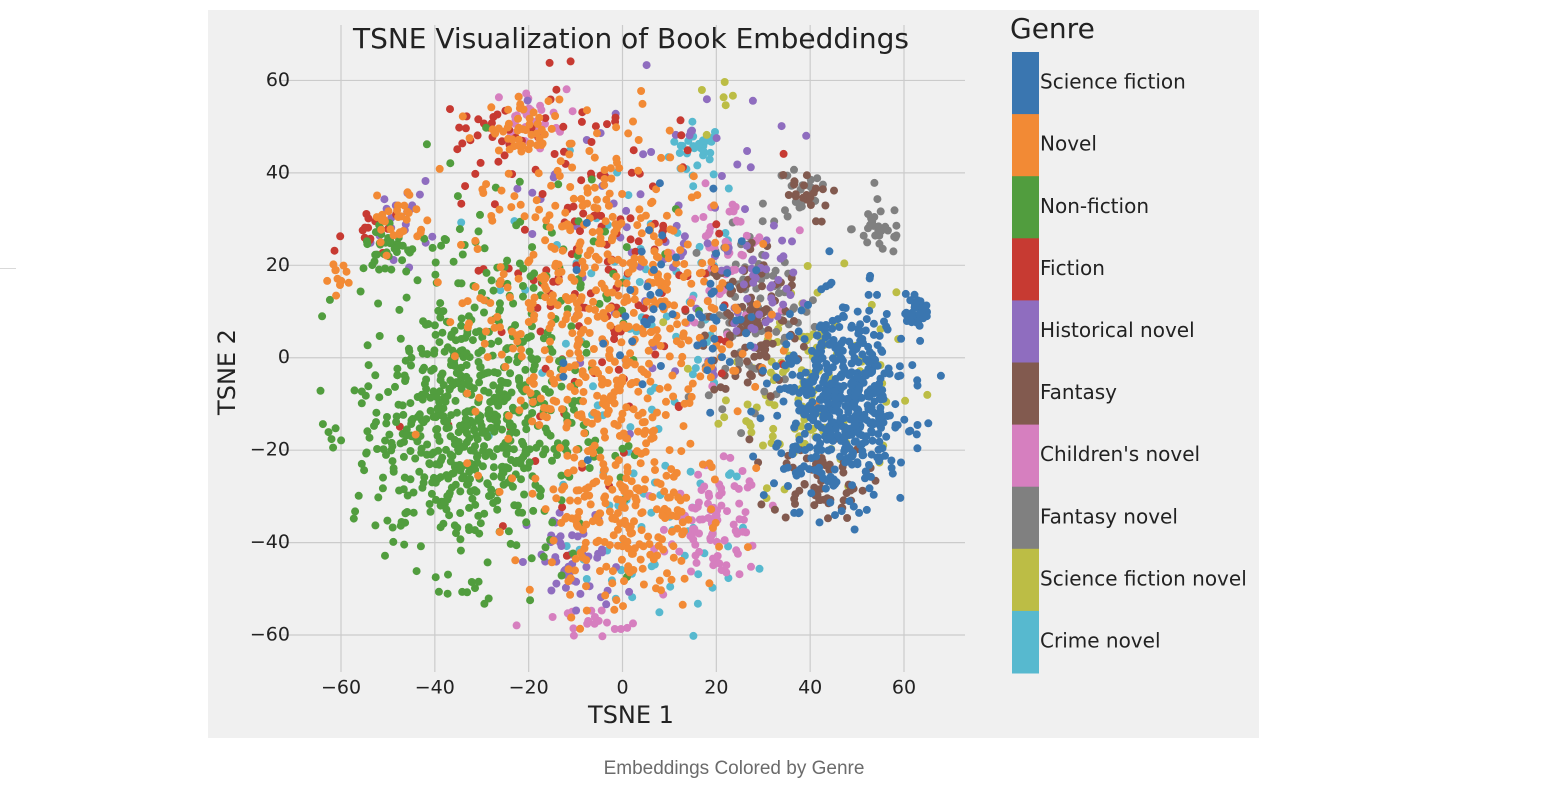  I want to click on x-tick-label: −40, so click(435, 688).